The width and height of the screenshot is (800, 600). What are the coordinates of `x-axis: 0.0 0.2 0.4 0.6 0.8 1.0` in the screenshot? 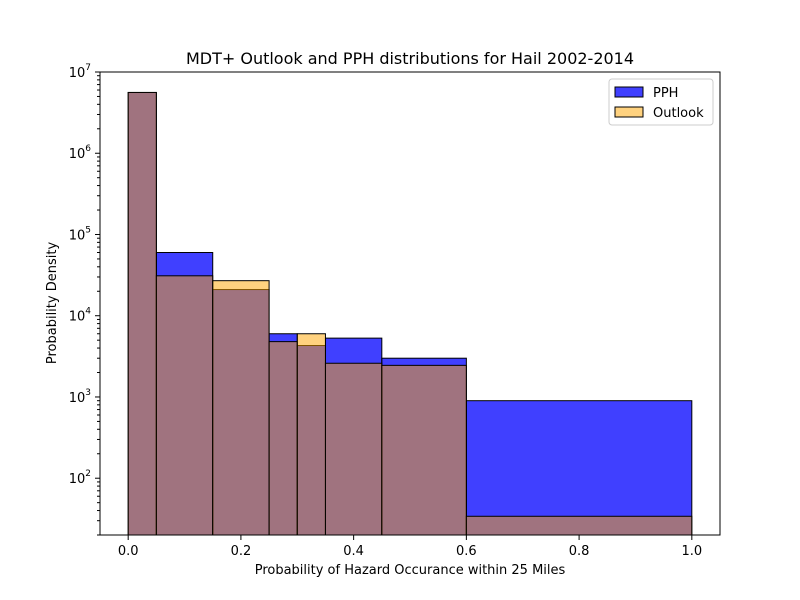 It's located at (410, 547).